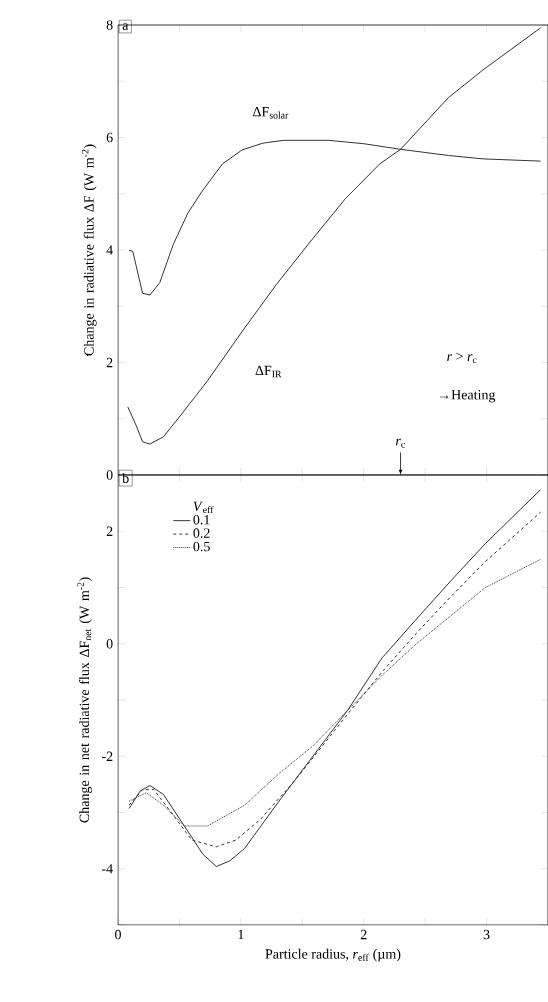 This screenshot has height=1002, width=548. Describe the element at coordinates (201, 519) in the screenshot. I see `legend-label: 0.1` at that location.